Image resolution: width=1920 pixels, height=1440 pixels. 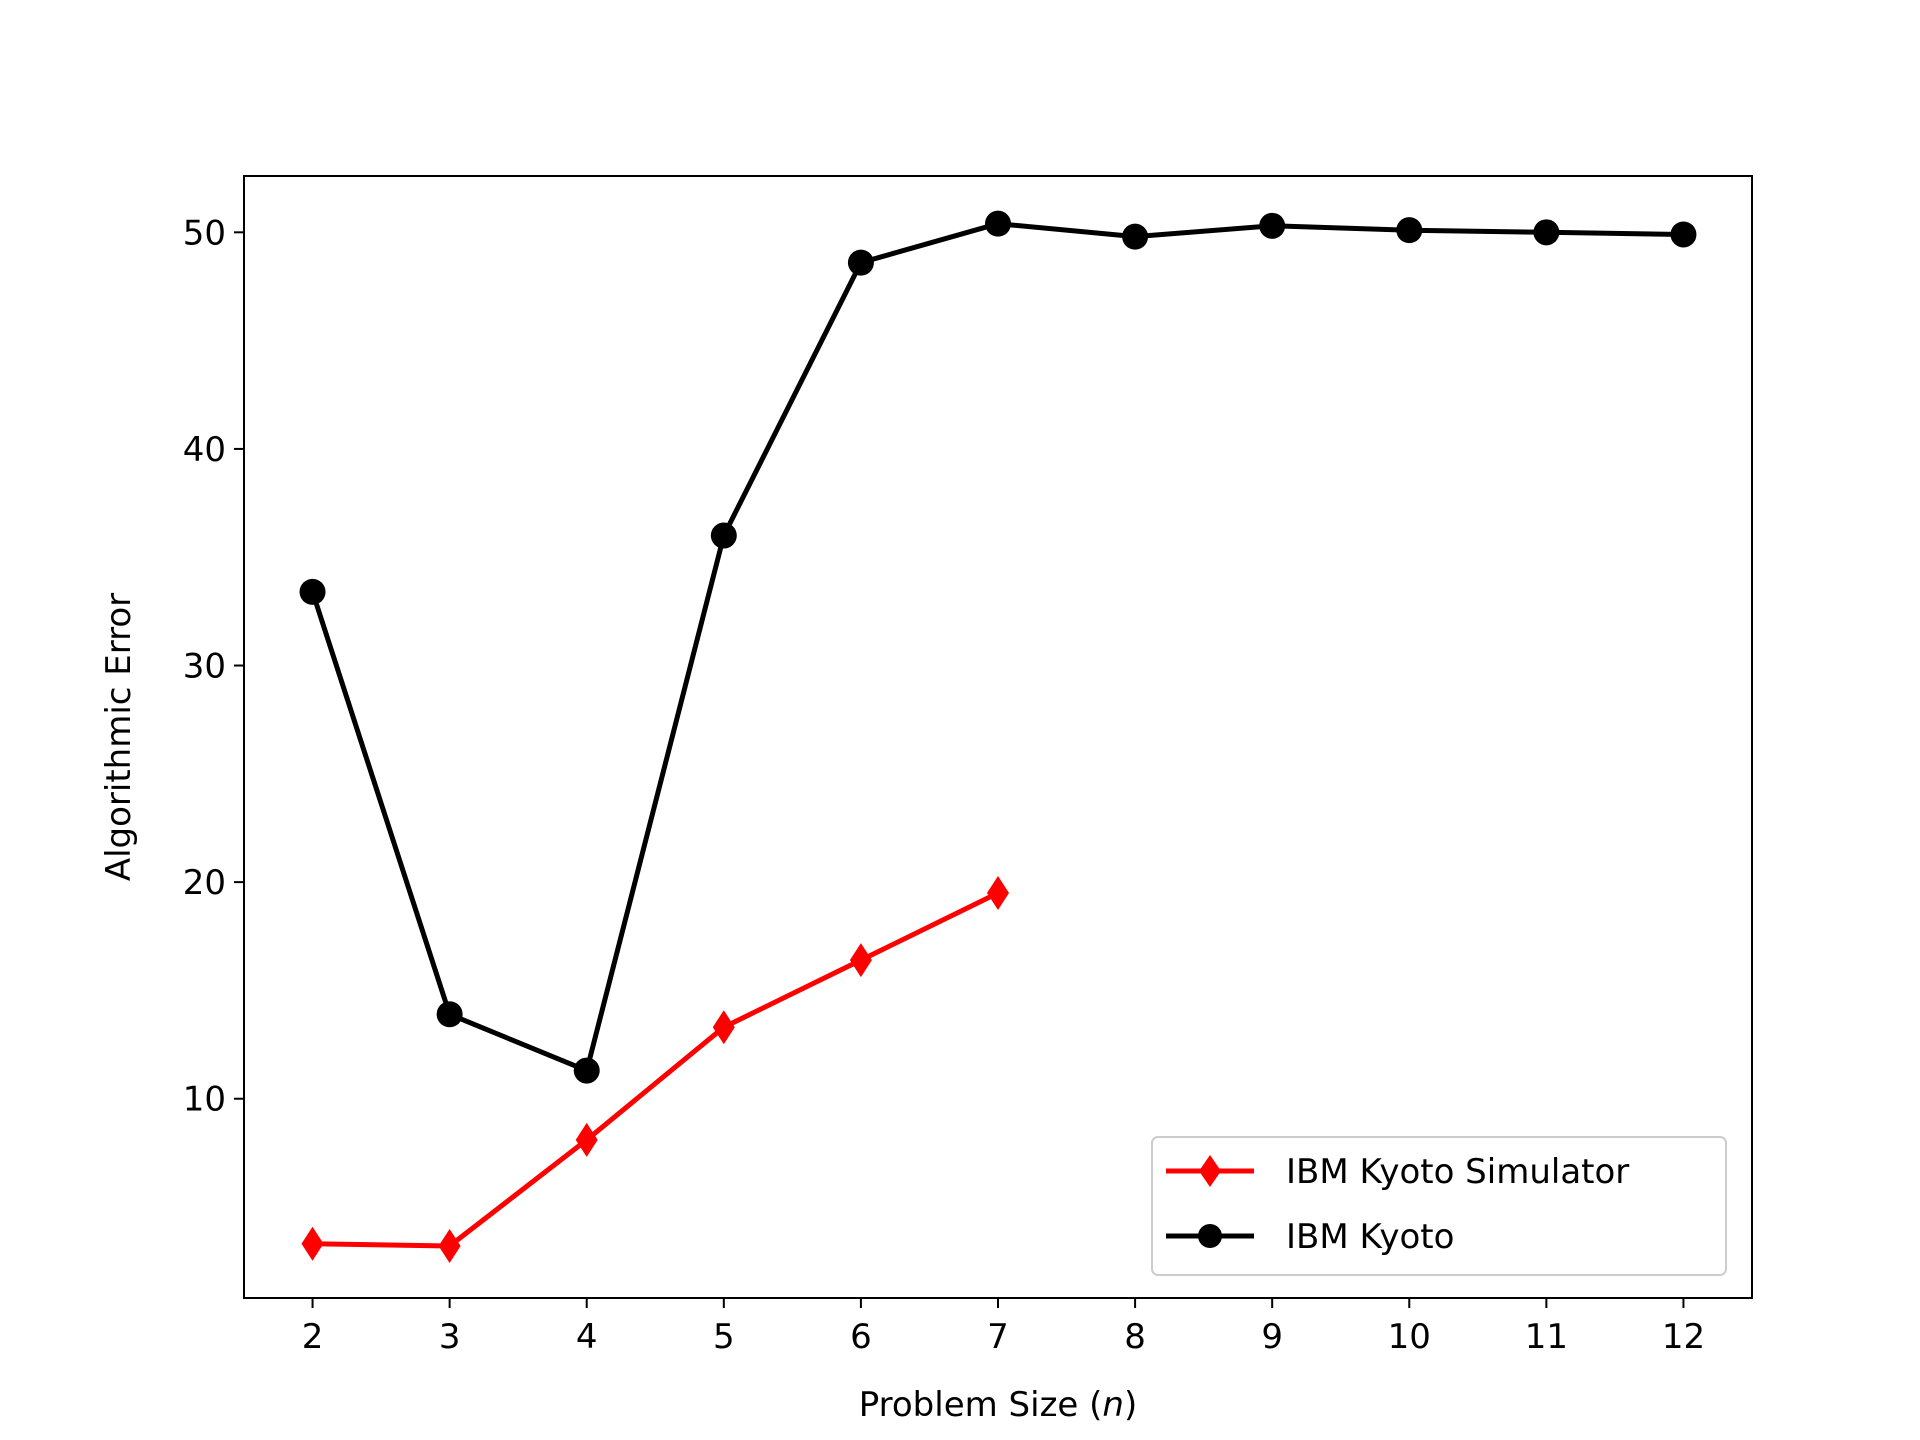 I want to click on y-axis-label: Algorithmic Error, so click(x=119, y=737).